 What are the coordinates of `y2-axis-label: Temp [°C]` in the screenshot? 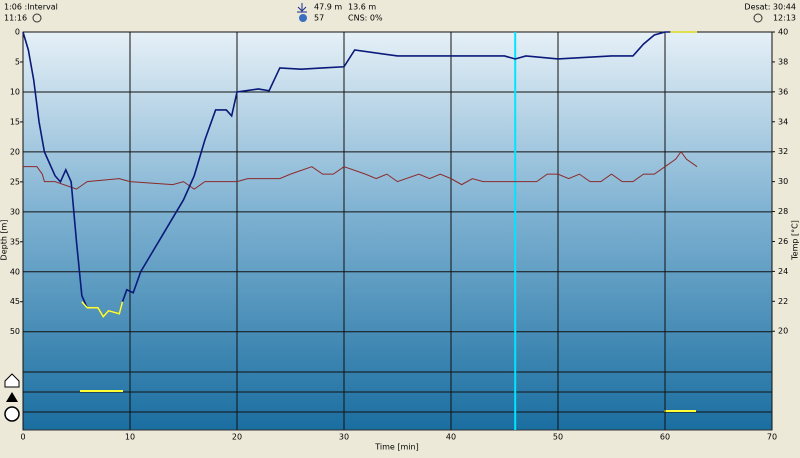 It's located at (795, 240).